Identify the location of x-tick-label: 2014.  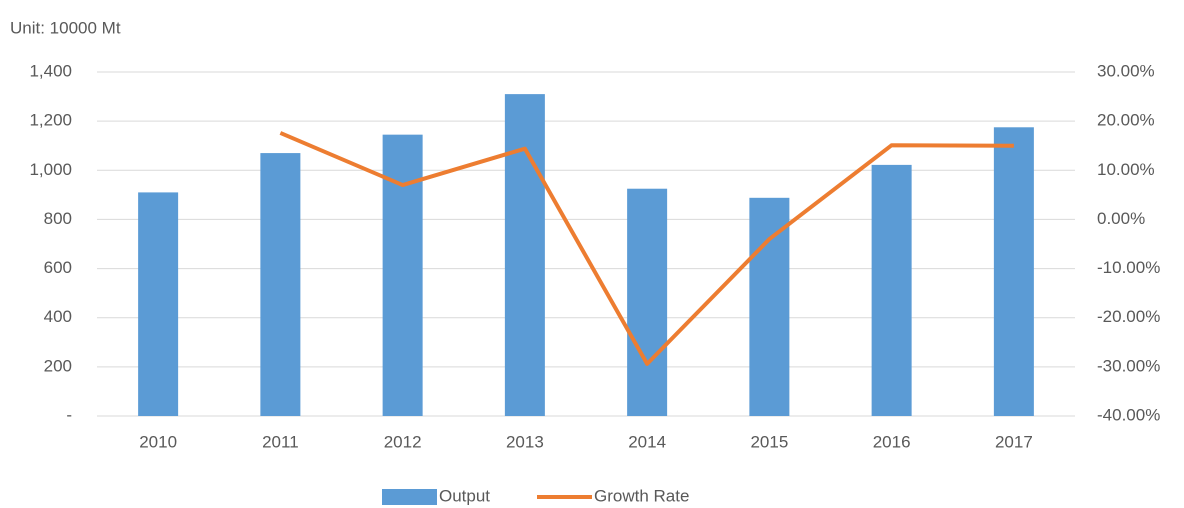
(647, 441).